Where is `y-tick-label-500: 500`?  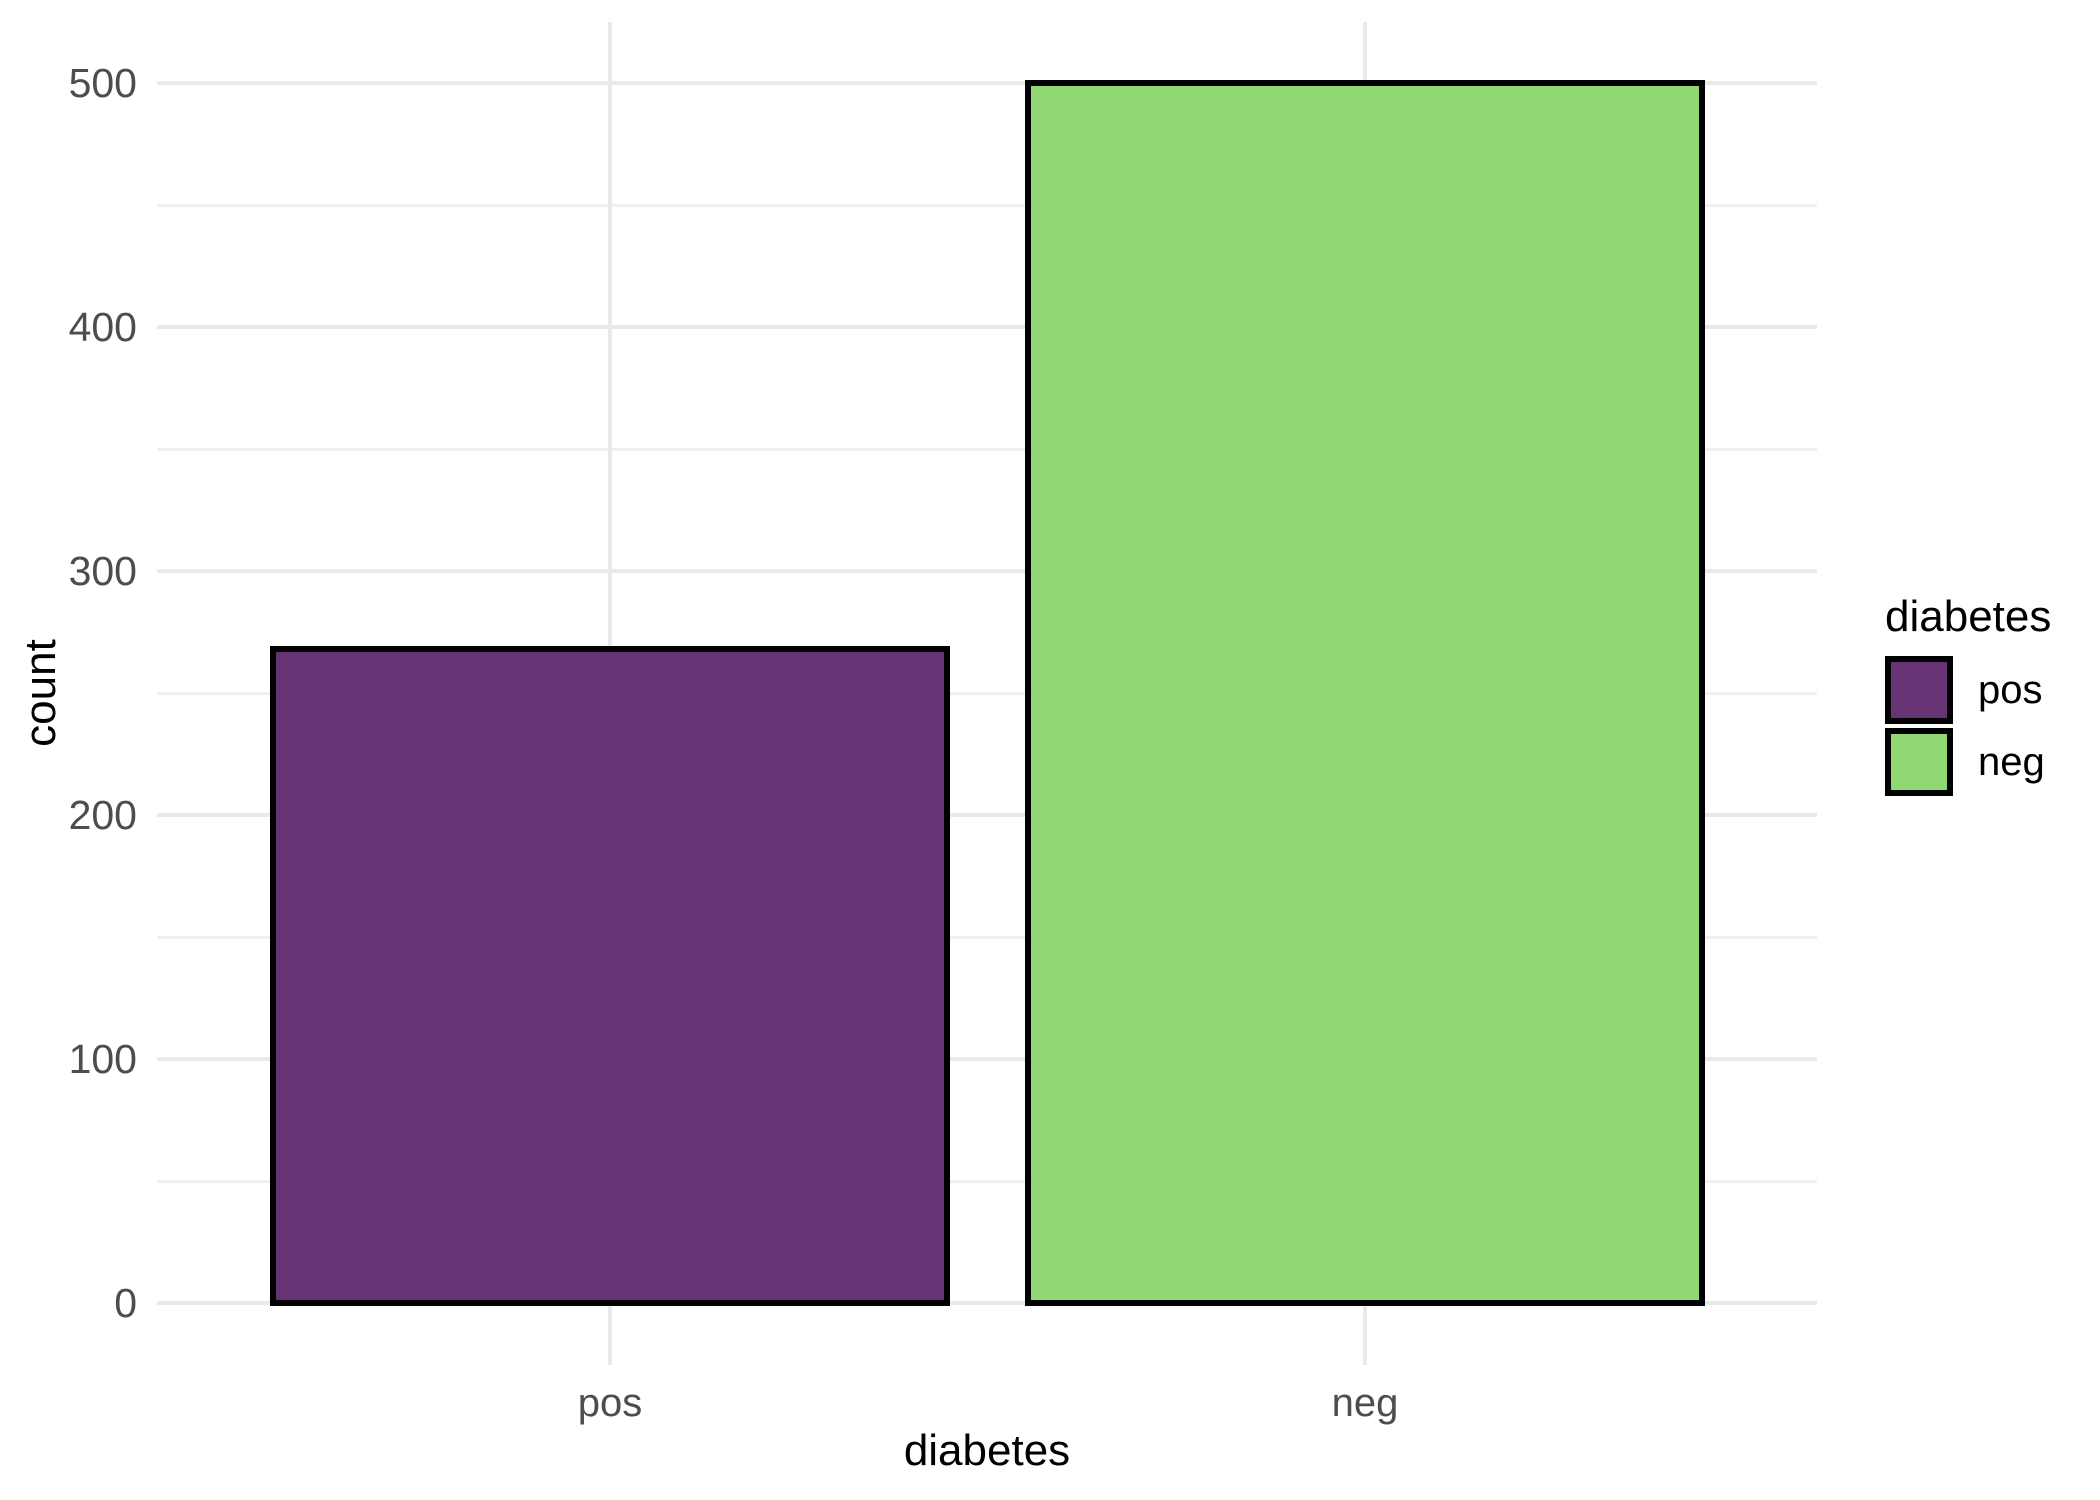 y-tick-label-500: 500 is located at coordinates (102, 83).